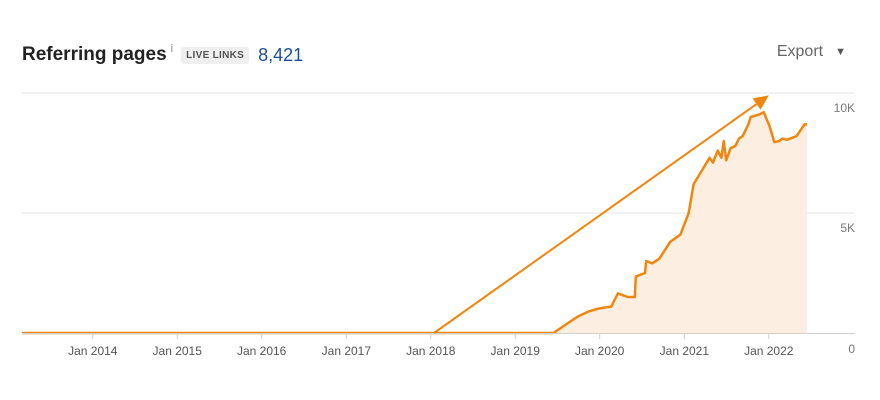 The width and height of the screenshot is (880, 400). What do you see at coordinates (178, 351) in the screenshot?
I see `x-tick-label: Jan 2015` at bounding box center [178, 351].